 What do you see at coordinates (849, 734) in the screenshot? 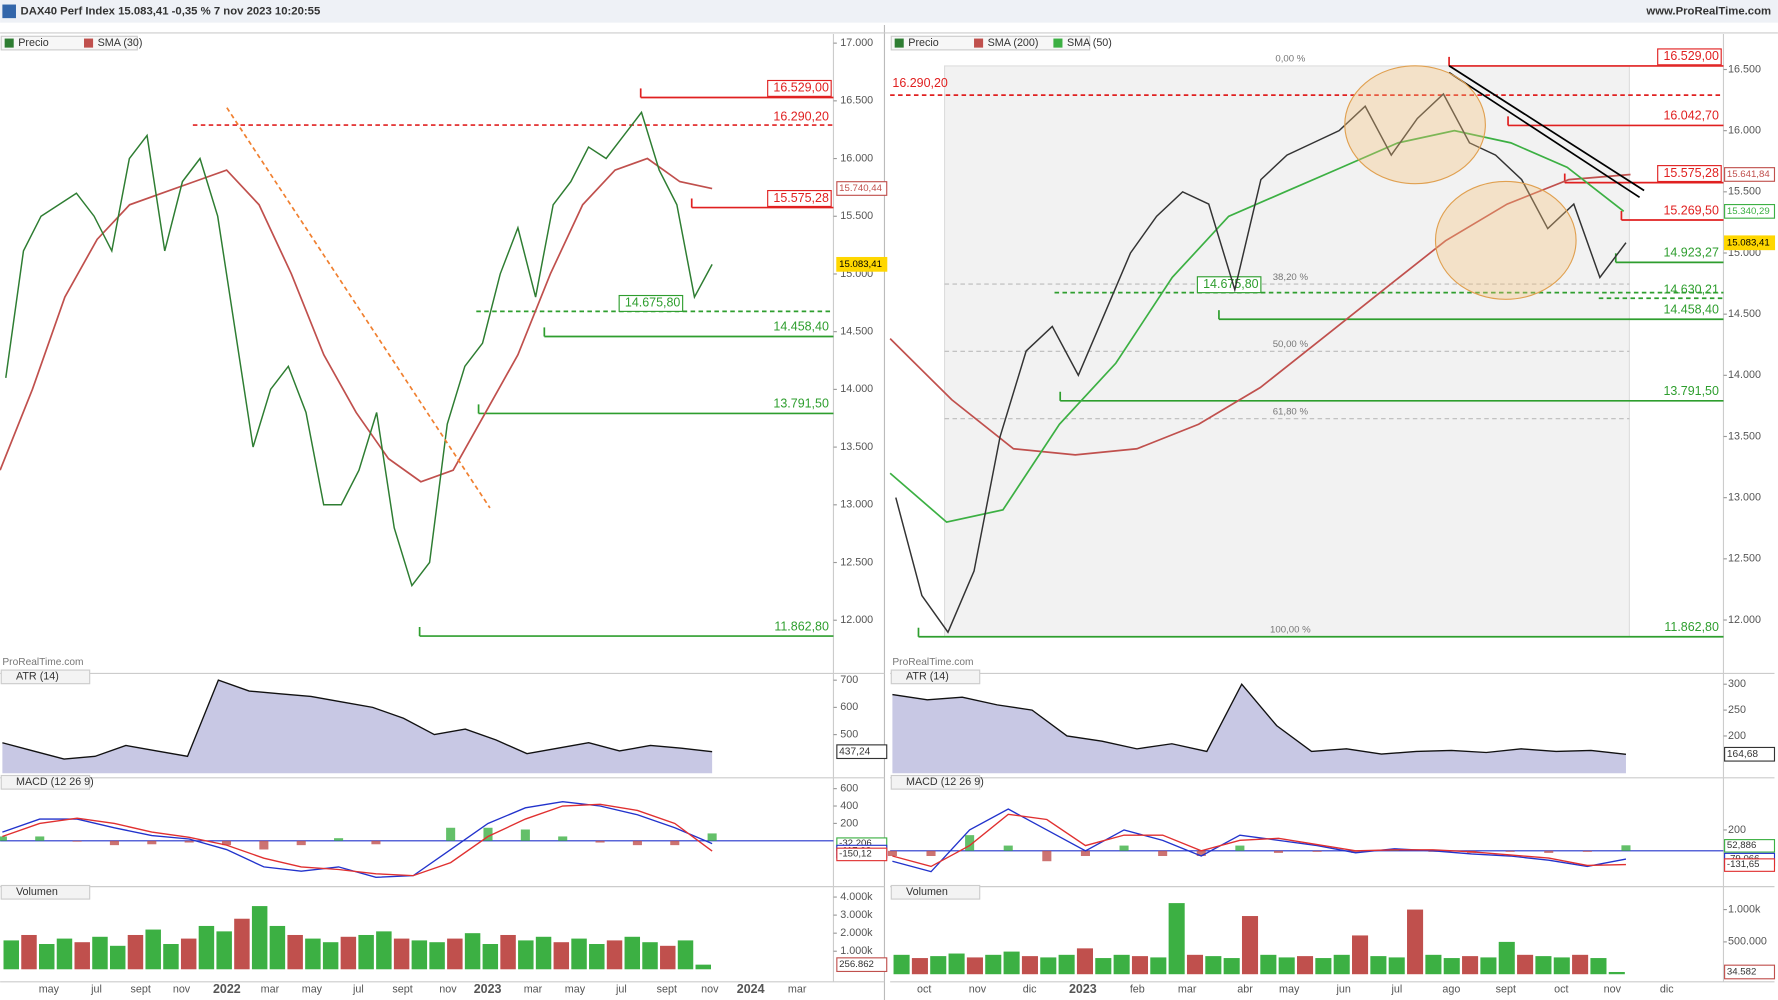
I see `y-tick-label: 500` at bounding box center [849, 734].